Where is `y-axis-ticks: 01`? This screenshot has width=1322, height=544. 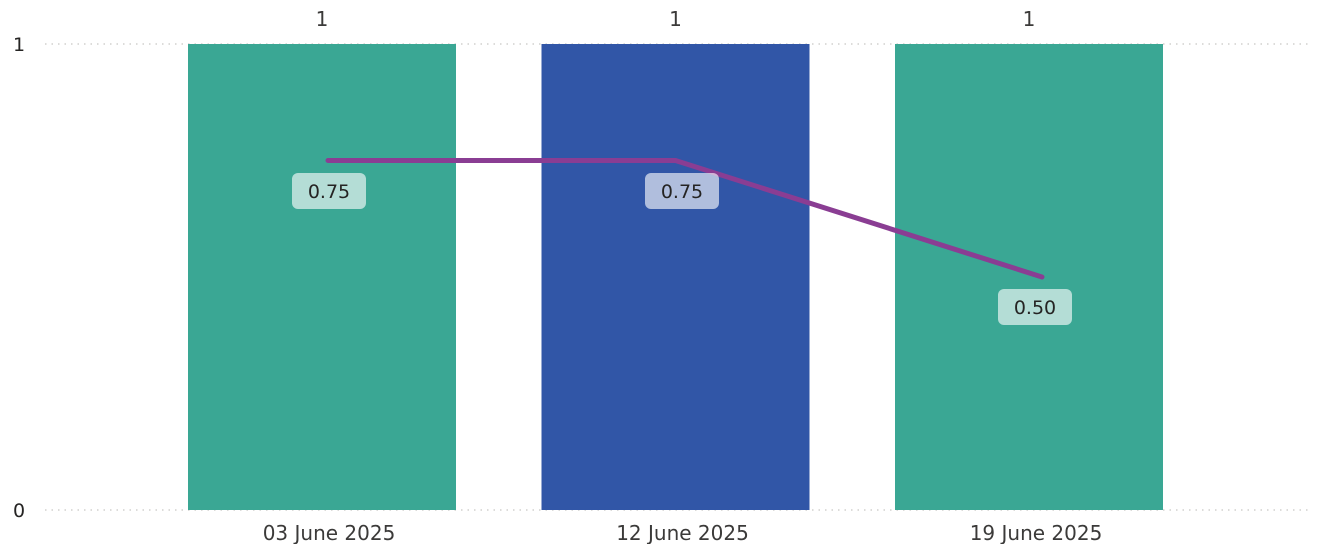
y-axis-ticks: 01 is located at coordinates (19, 278).